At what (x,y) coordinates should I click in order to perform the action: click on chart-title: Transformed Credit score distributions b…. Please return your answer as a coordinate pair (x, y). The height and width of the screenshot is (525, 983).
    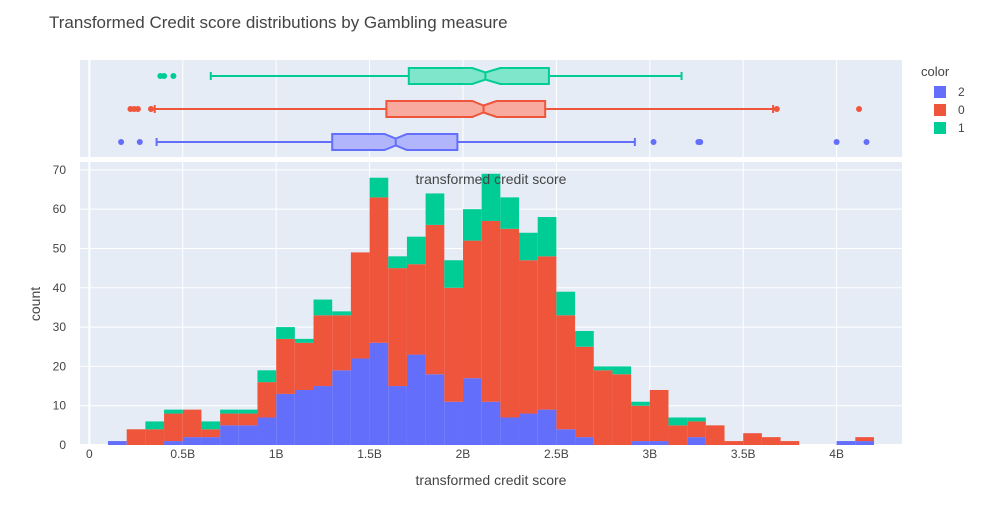
    Looking at the image, I should click on (278, 22).